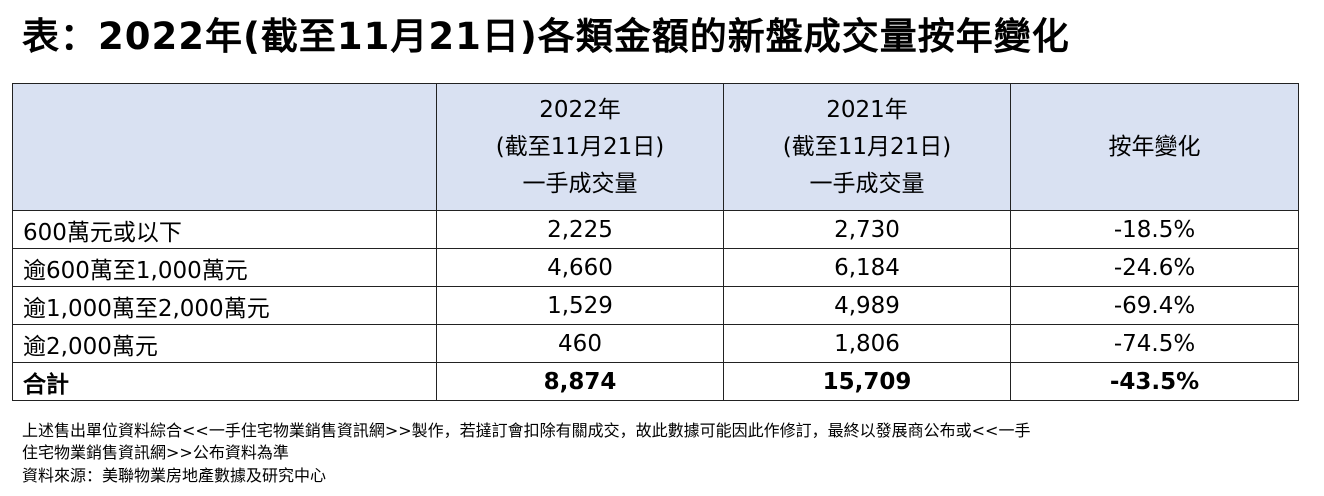  What do you see at coordinates (224, 343) in the screenshot?
I see `row-label: 逾2,000萬元` at bounding box center [224, 343].